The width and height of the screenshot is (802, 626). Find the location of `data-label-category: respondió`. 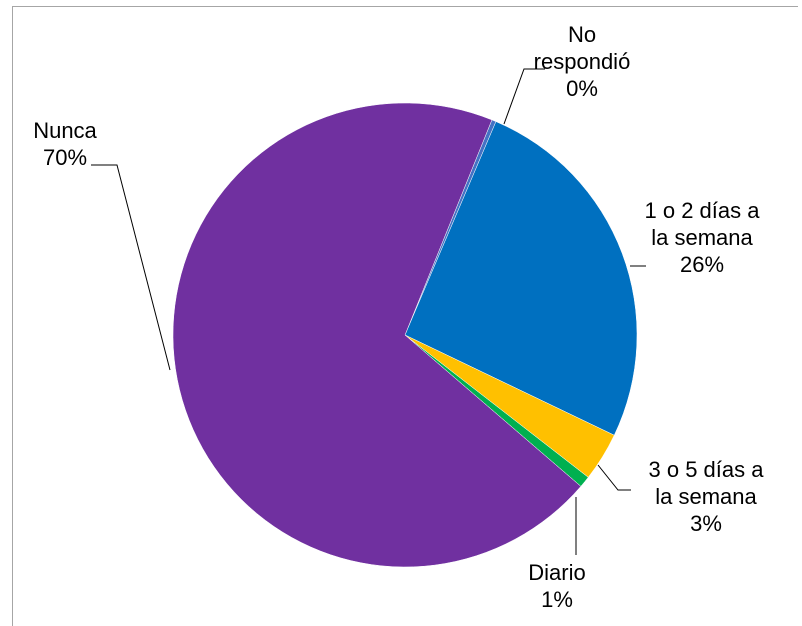

data-label-category: respondió is located at coordinates (582, 61).